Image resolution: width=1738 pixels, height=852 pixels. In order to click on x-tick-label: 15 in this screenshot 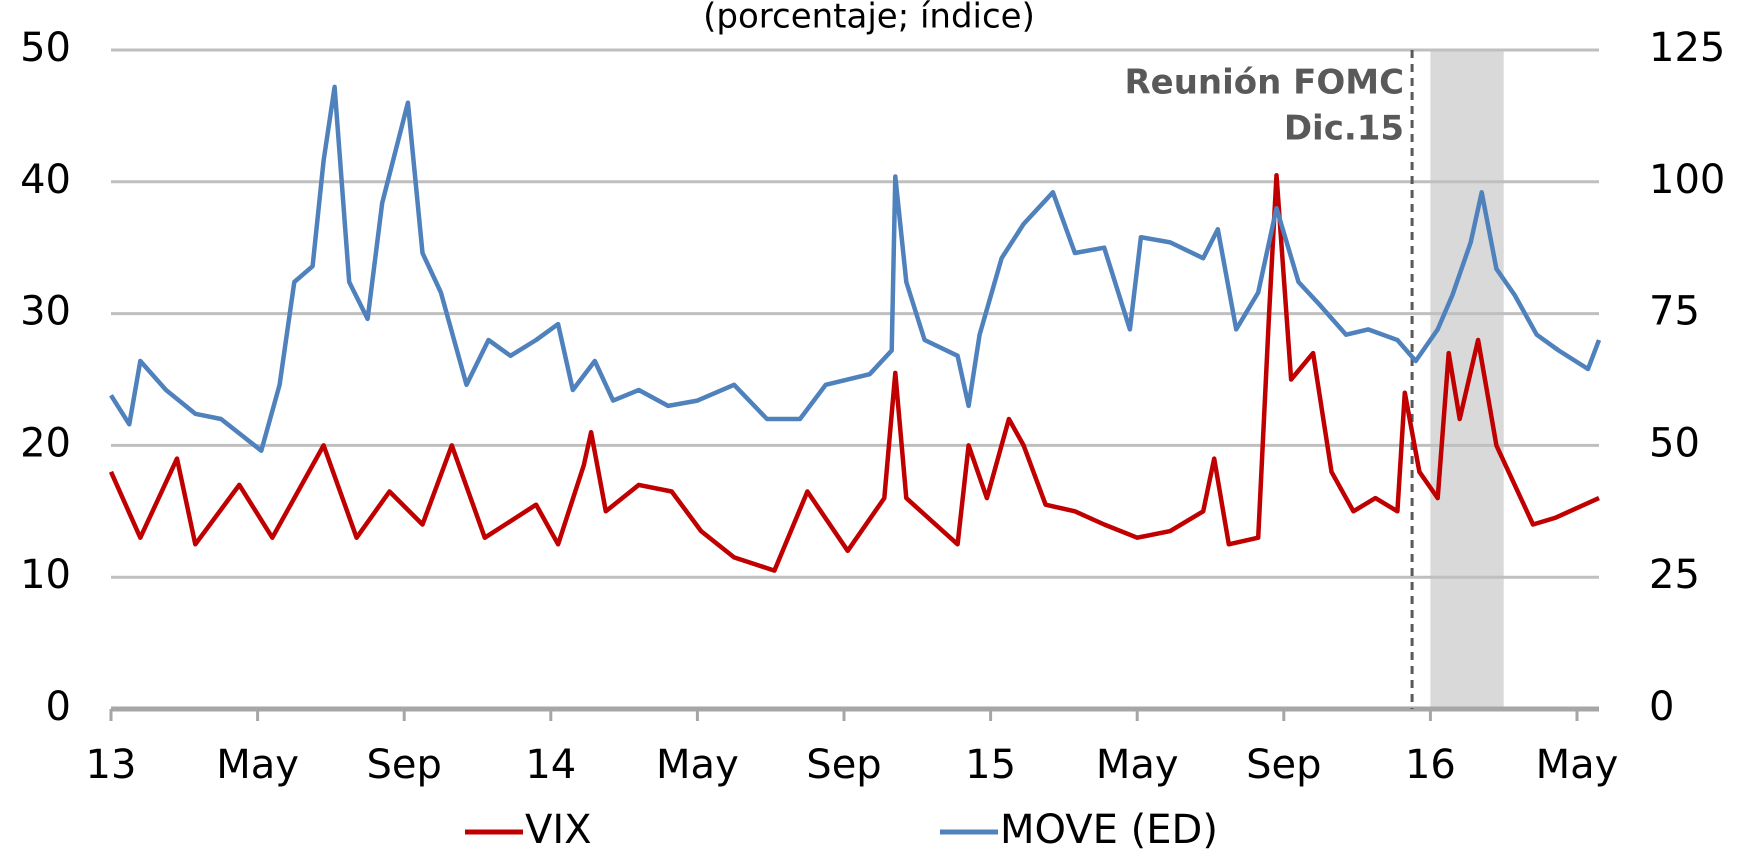, I will do `click(990, 765)`.